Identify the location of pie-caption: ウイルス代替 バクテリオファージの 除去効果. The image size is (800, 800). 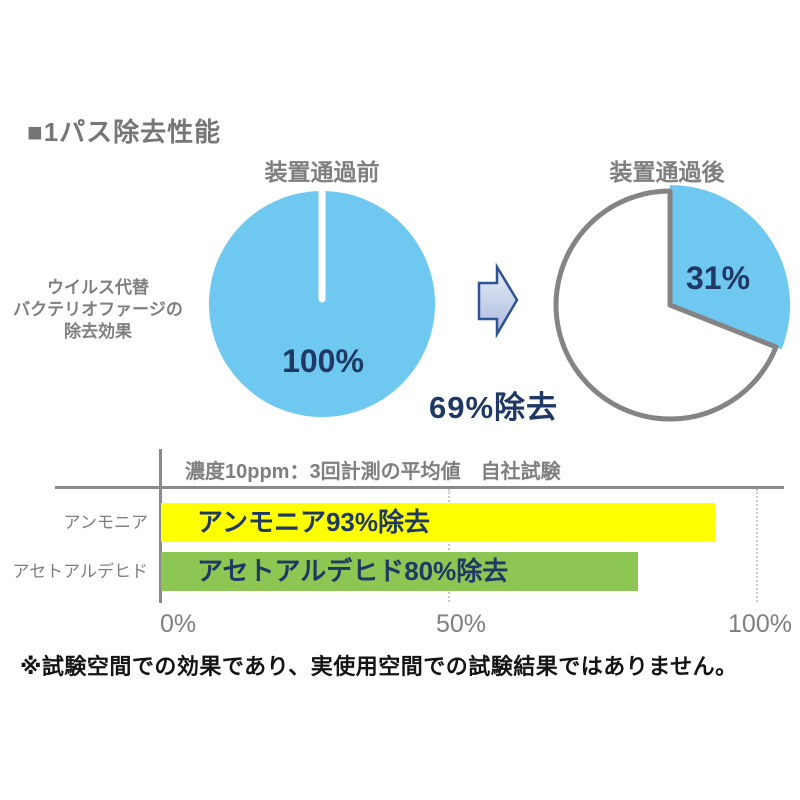
(98, 310).